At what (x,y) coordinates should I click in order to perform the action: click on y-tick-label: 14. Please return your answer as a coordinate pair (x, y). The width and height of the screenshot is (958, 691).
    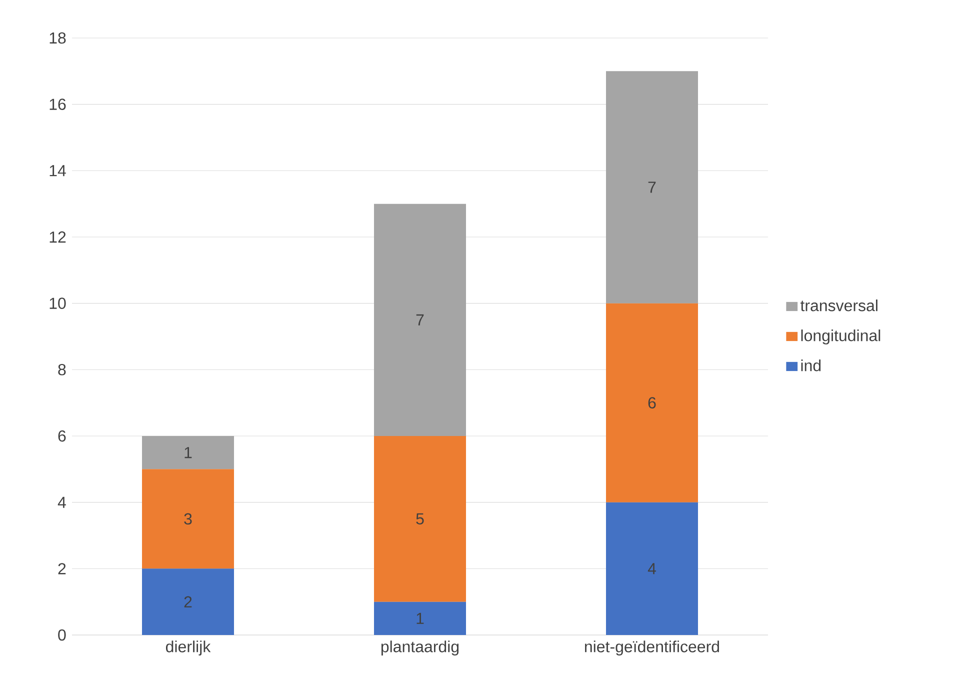
    Looking at the image, I should click on (58, 170).